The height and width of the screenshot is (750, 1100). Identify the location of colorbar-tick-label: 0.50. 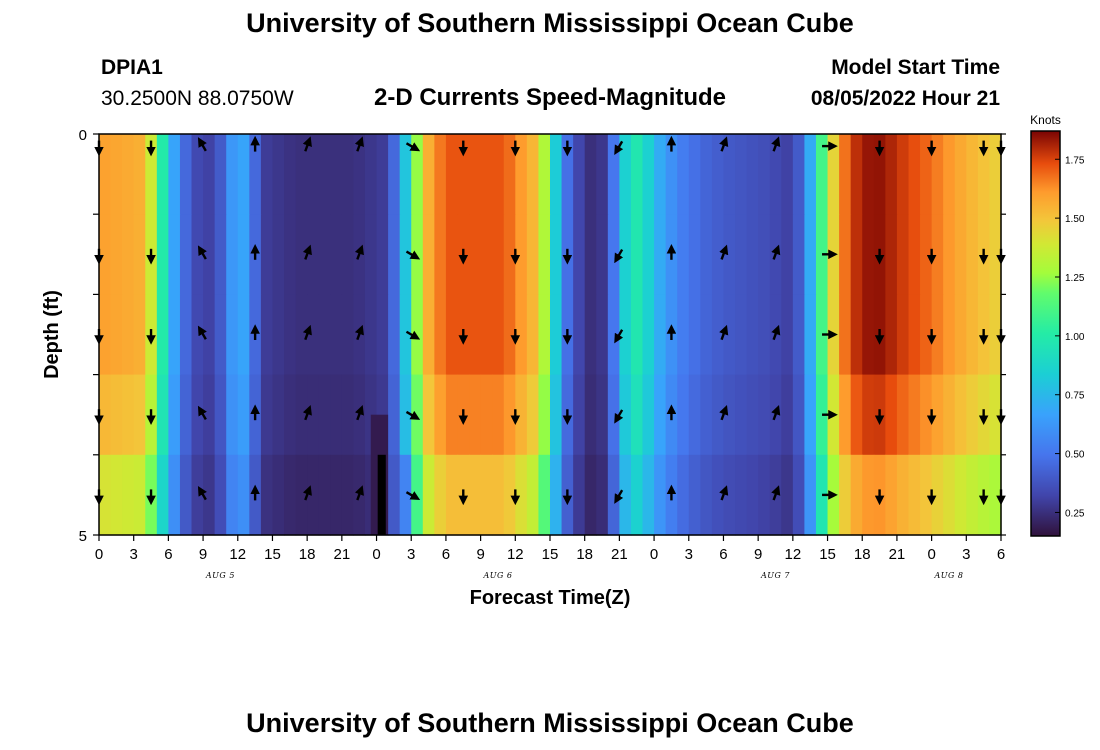
(1075, 455).